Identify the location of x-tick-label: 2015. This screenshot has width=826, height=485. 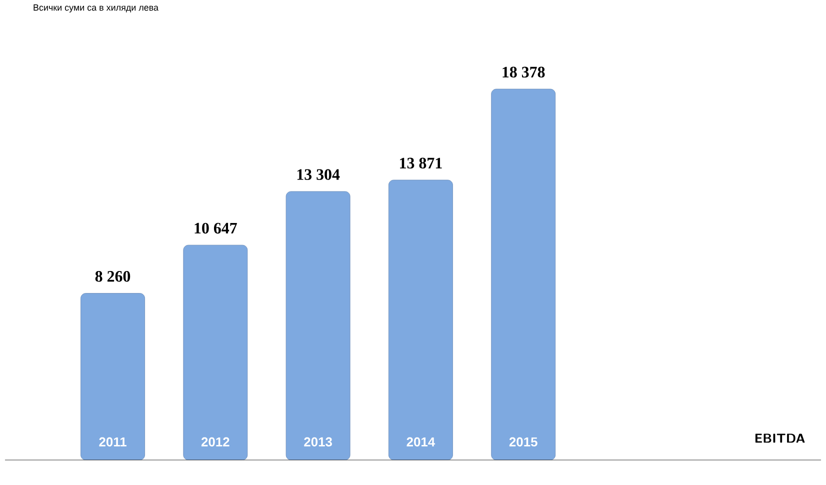
(523, 441).